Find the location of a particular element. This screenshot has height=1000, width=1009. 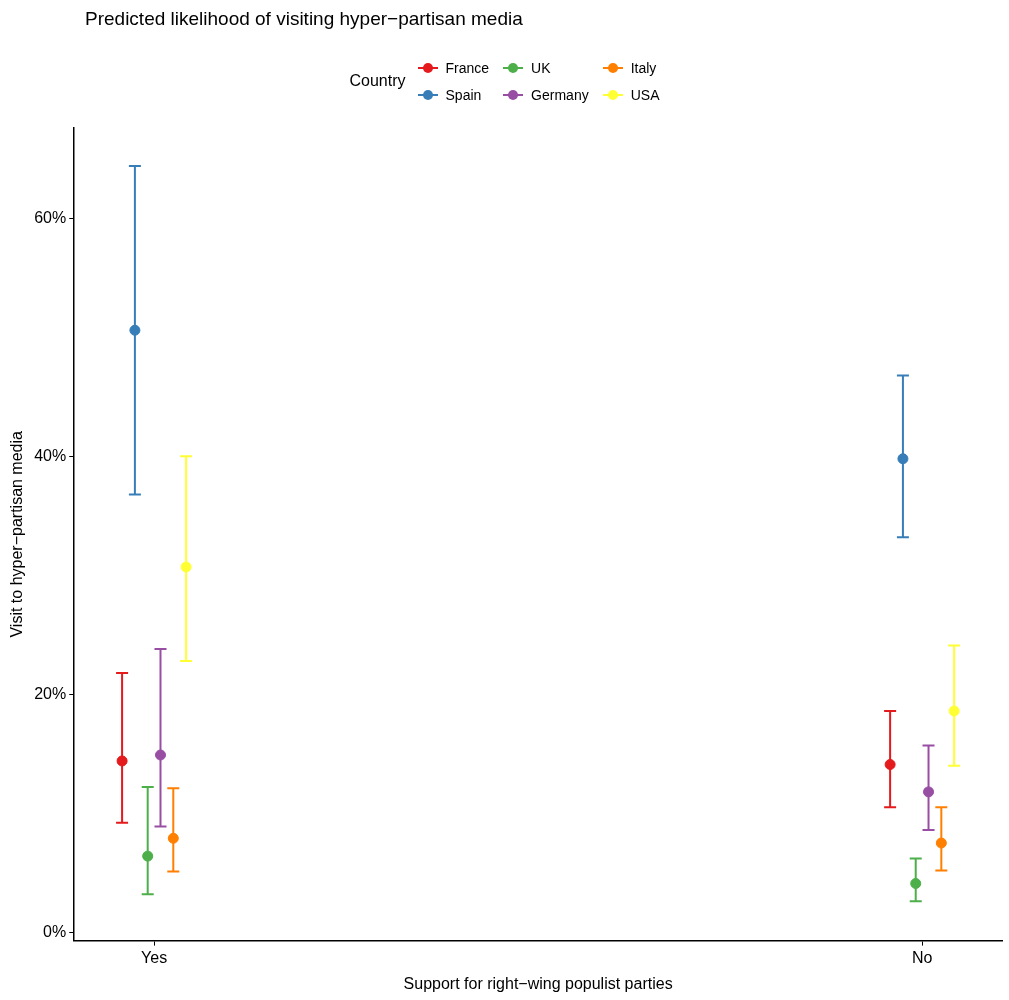

legend-label: France is located at coordinates (467, 67).